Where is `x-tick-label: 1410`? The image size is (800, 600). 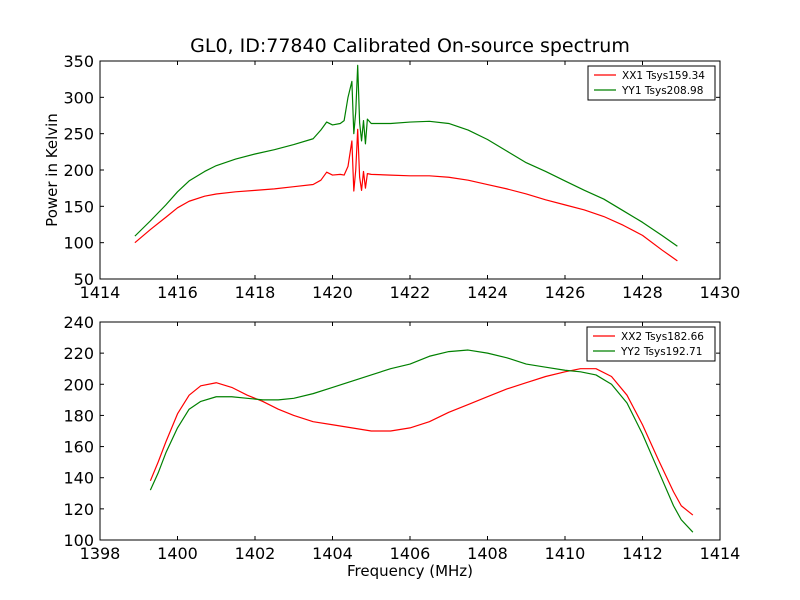 x-tick-label: 1410 is located at coordinates (565, 553).